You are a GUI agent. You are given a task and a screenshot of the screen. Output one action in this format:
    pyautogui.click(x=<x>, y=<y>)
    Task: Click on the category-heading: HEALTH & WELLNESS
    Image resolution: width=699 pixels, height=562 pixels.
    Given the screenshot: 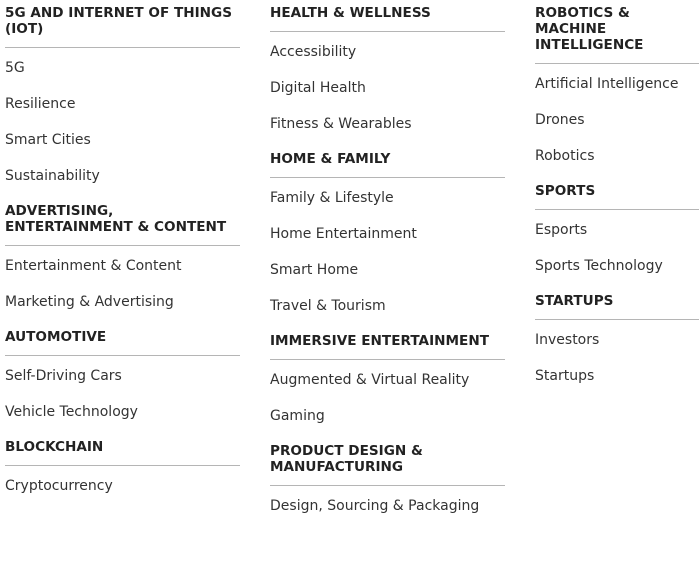 What is the action you would take?
    pyautogui.click(x=387, y=18)
    